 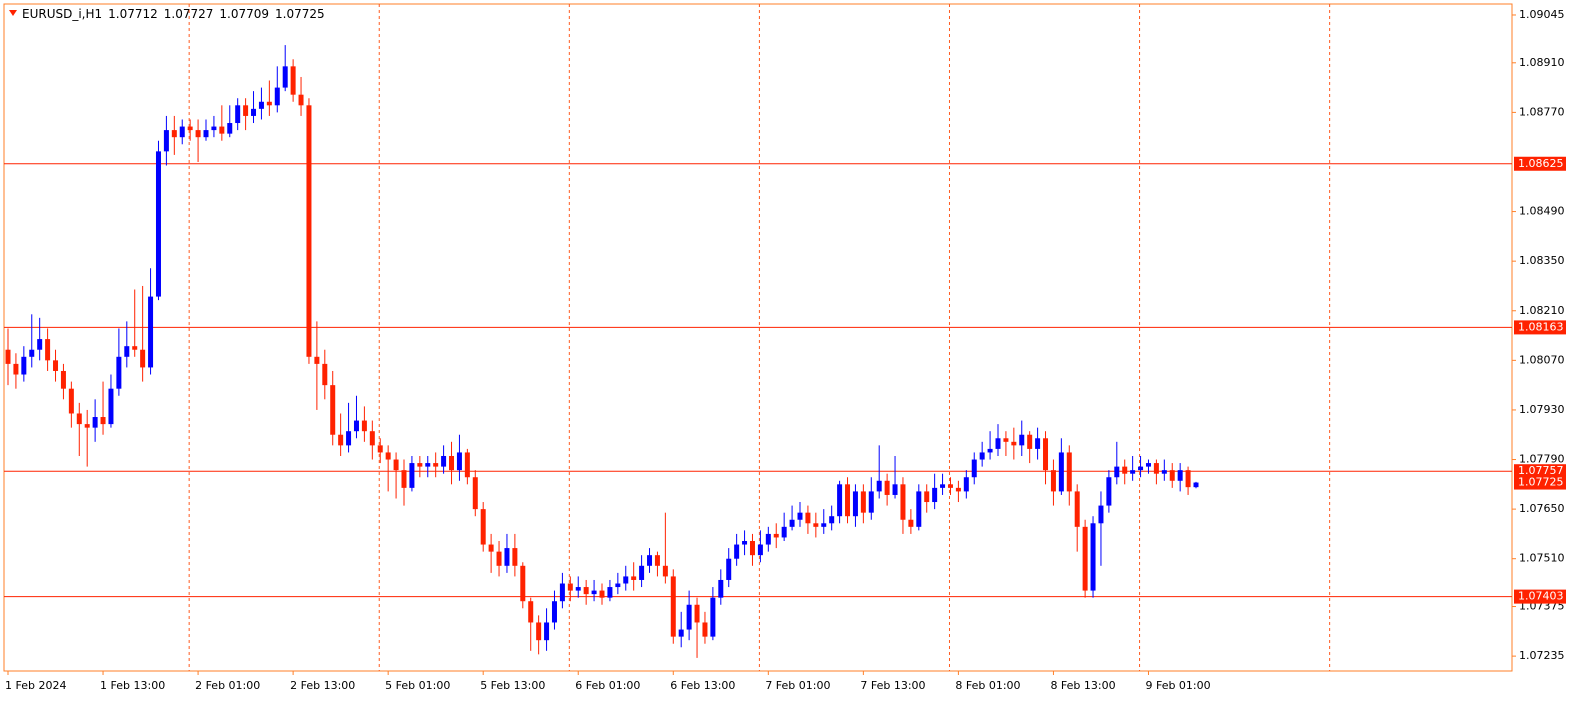 What do you see at coordinates (244, 14) in the screenshot?
I see `header-value: 1.07709` at bounding box center [244, 14].